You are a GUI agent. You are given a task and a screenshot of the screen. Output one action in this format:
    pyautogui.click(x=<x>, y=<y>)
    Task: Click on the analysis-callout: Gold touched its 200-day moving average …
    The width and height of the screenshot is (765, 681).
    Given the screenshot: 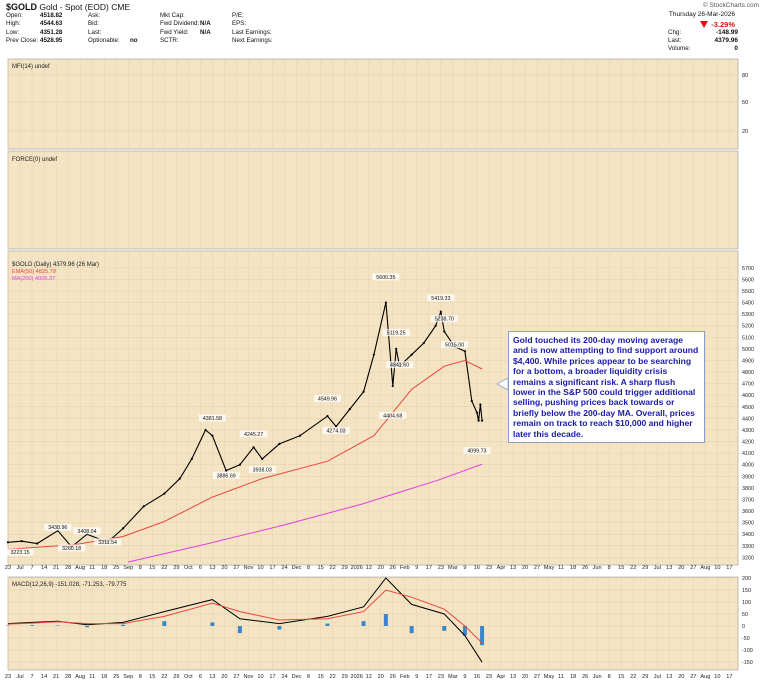 What is the action you would take?
    pyautogui.click(x=606, y=387)
    